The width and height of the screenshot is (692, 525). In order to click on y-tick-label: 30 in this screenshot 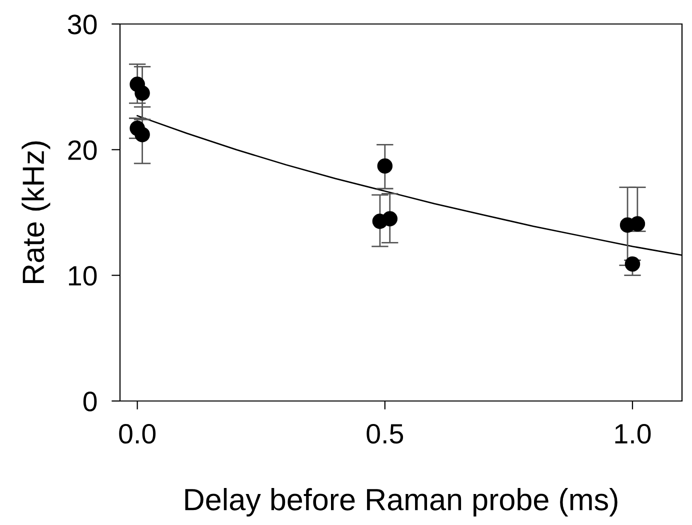, I will do `click(82, 24)`.